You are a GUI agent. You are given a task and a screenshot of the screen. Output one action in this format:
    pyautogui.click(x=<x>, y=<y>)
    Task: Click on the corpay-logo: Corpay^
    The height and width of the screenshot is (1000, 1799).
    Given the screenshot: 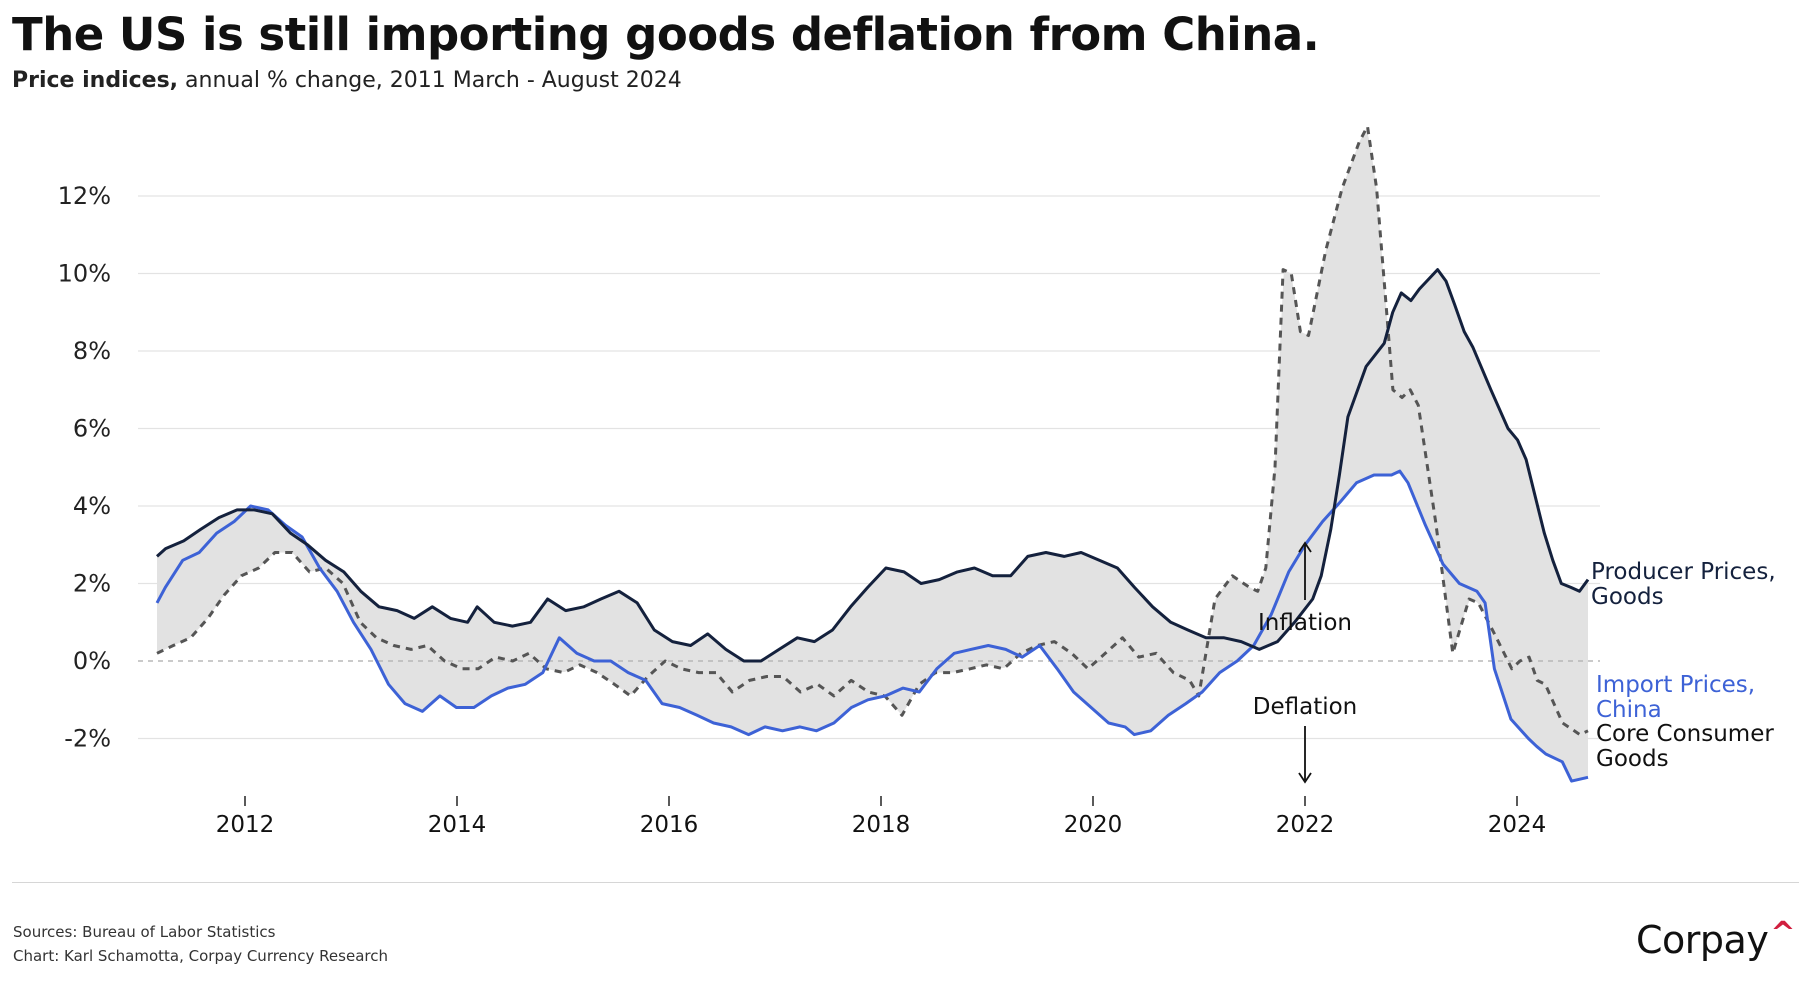 What is the action you would take?
    pyautogui.click(x=1715, y=939)
    